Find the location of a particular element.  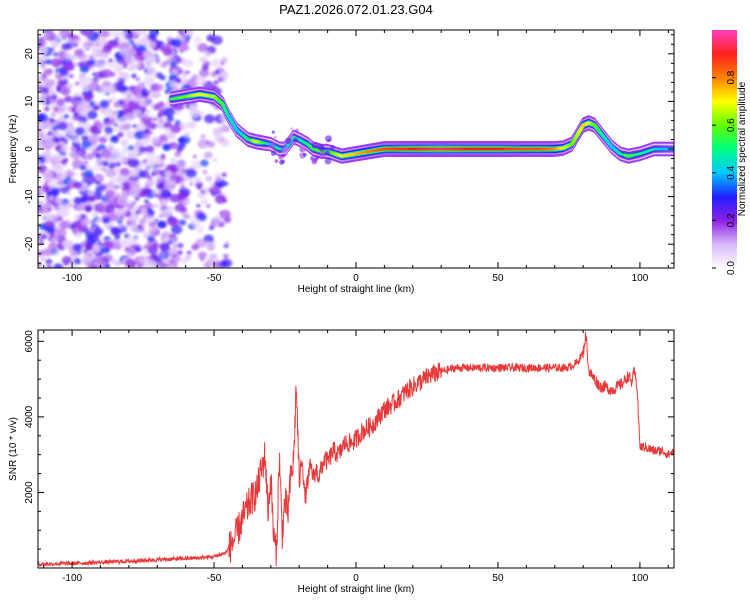

x-tick-label: -50 is located at coordinates (214, 578).